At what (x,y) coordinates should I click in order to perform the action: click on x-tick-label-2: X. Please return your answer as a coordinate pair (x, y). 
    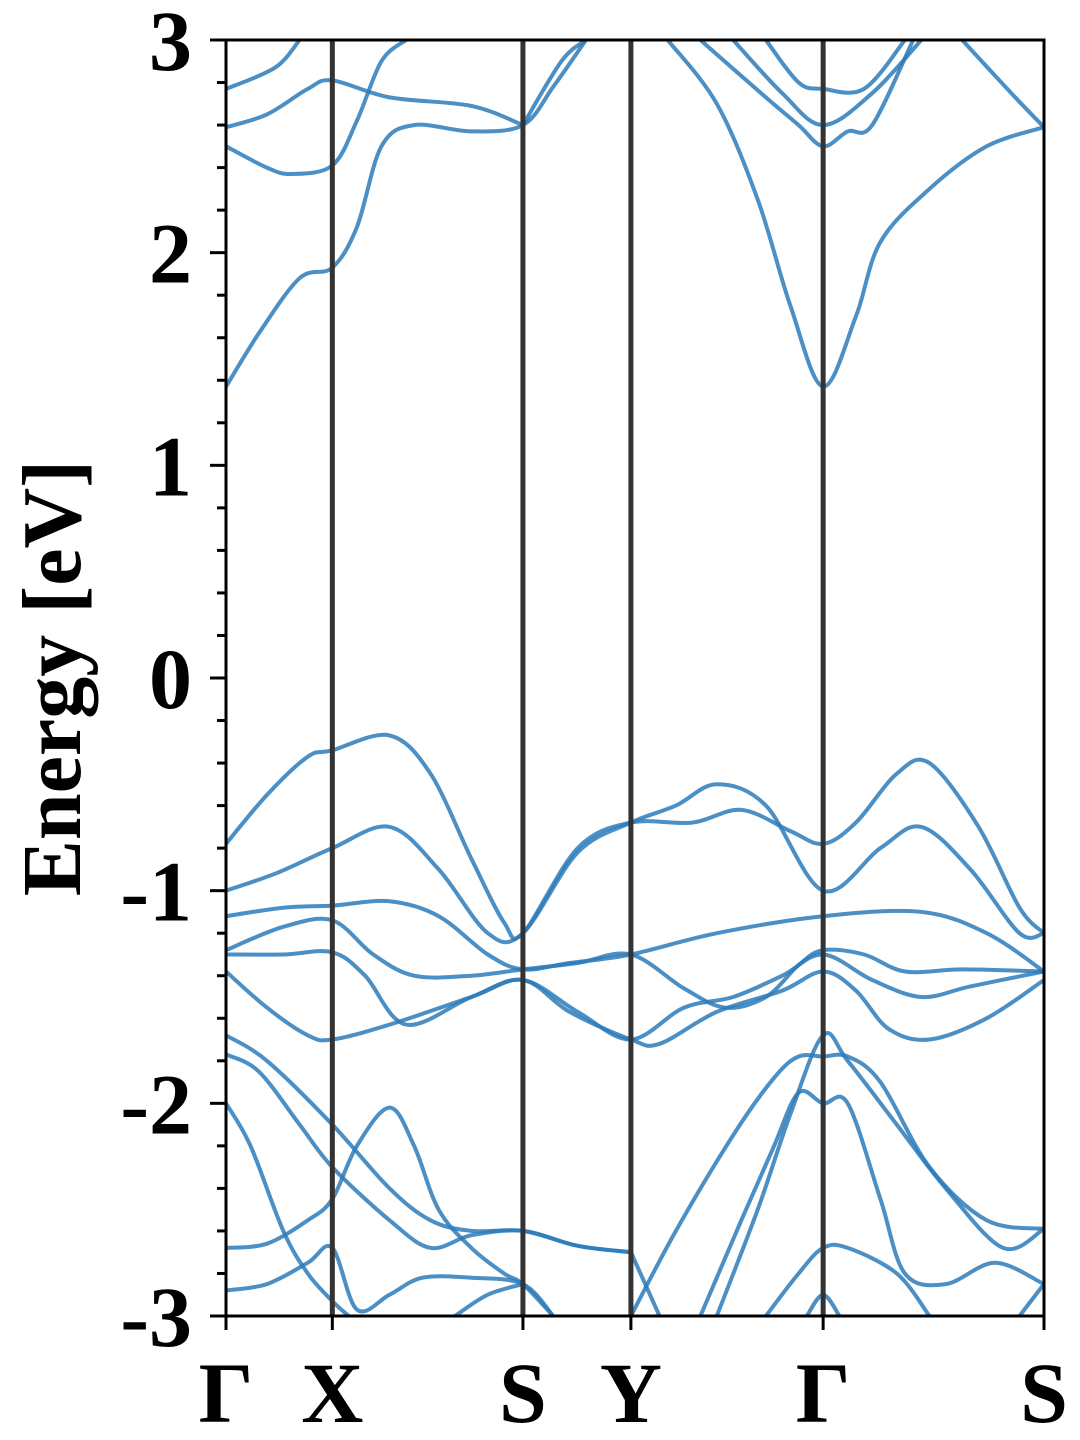
    Looking at the image, I should click on (332, 1392).